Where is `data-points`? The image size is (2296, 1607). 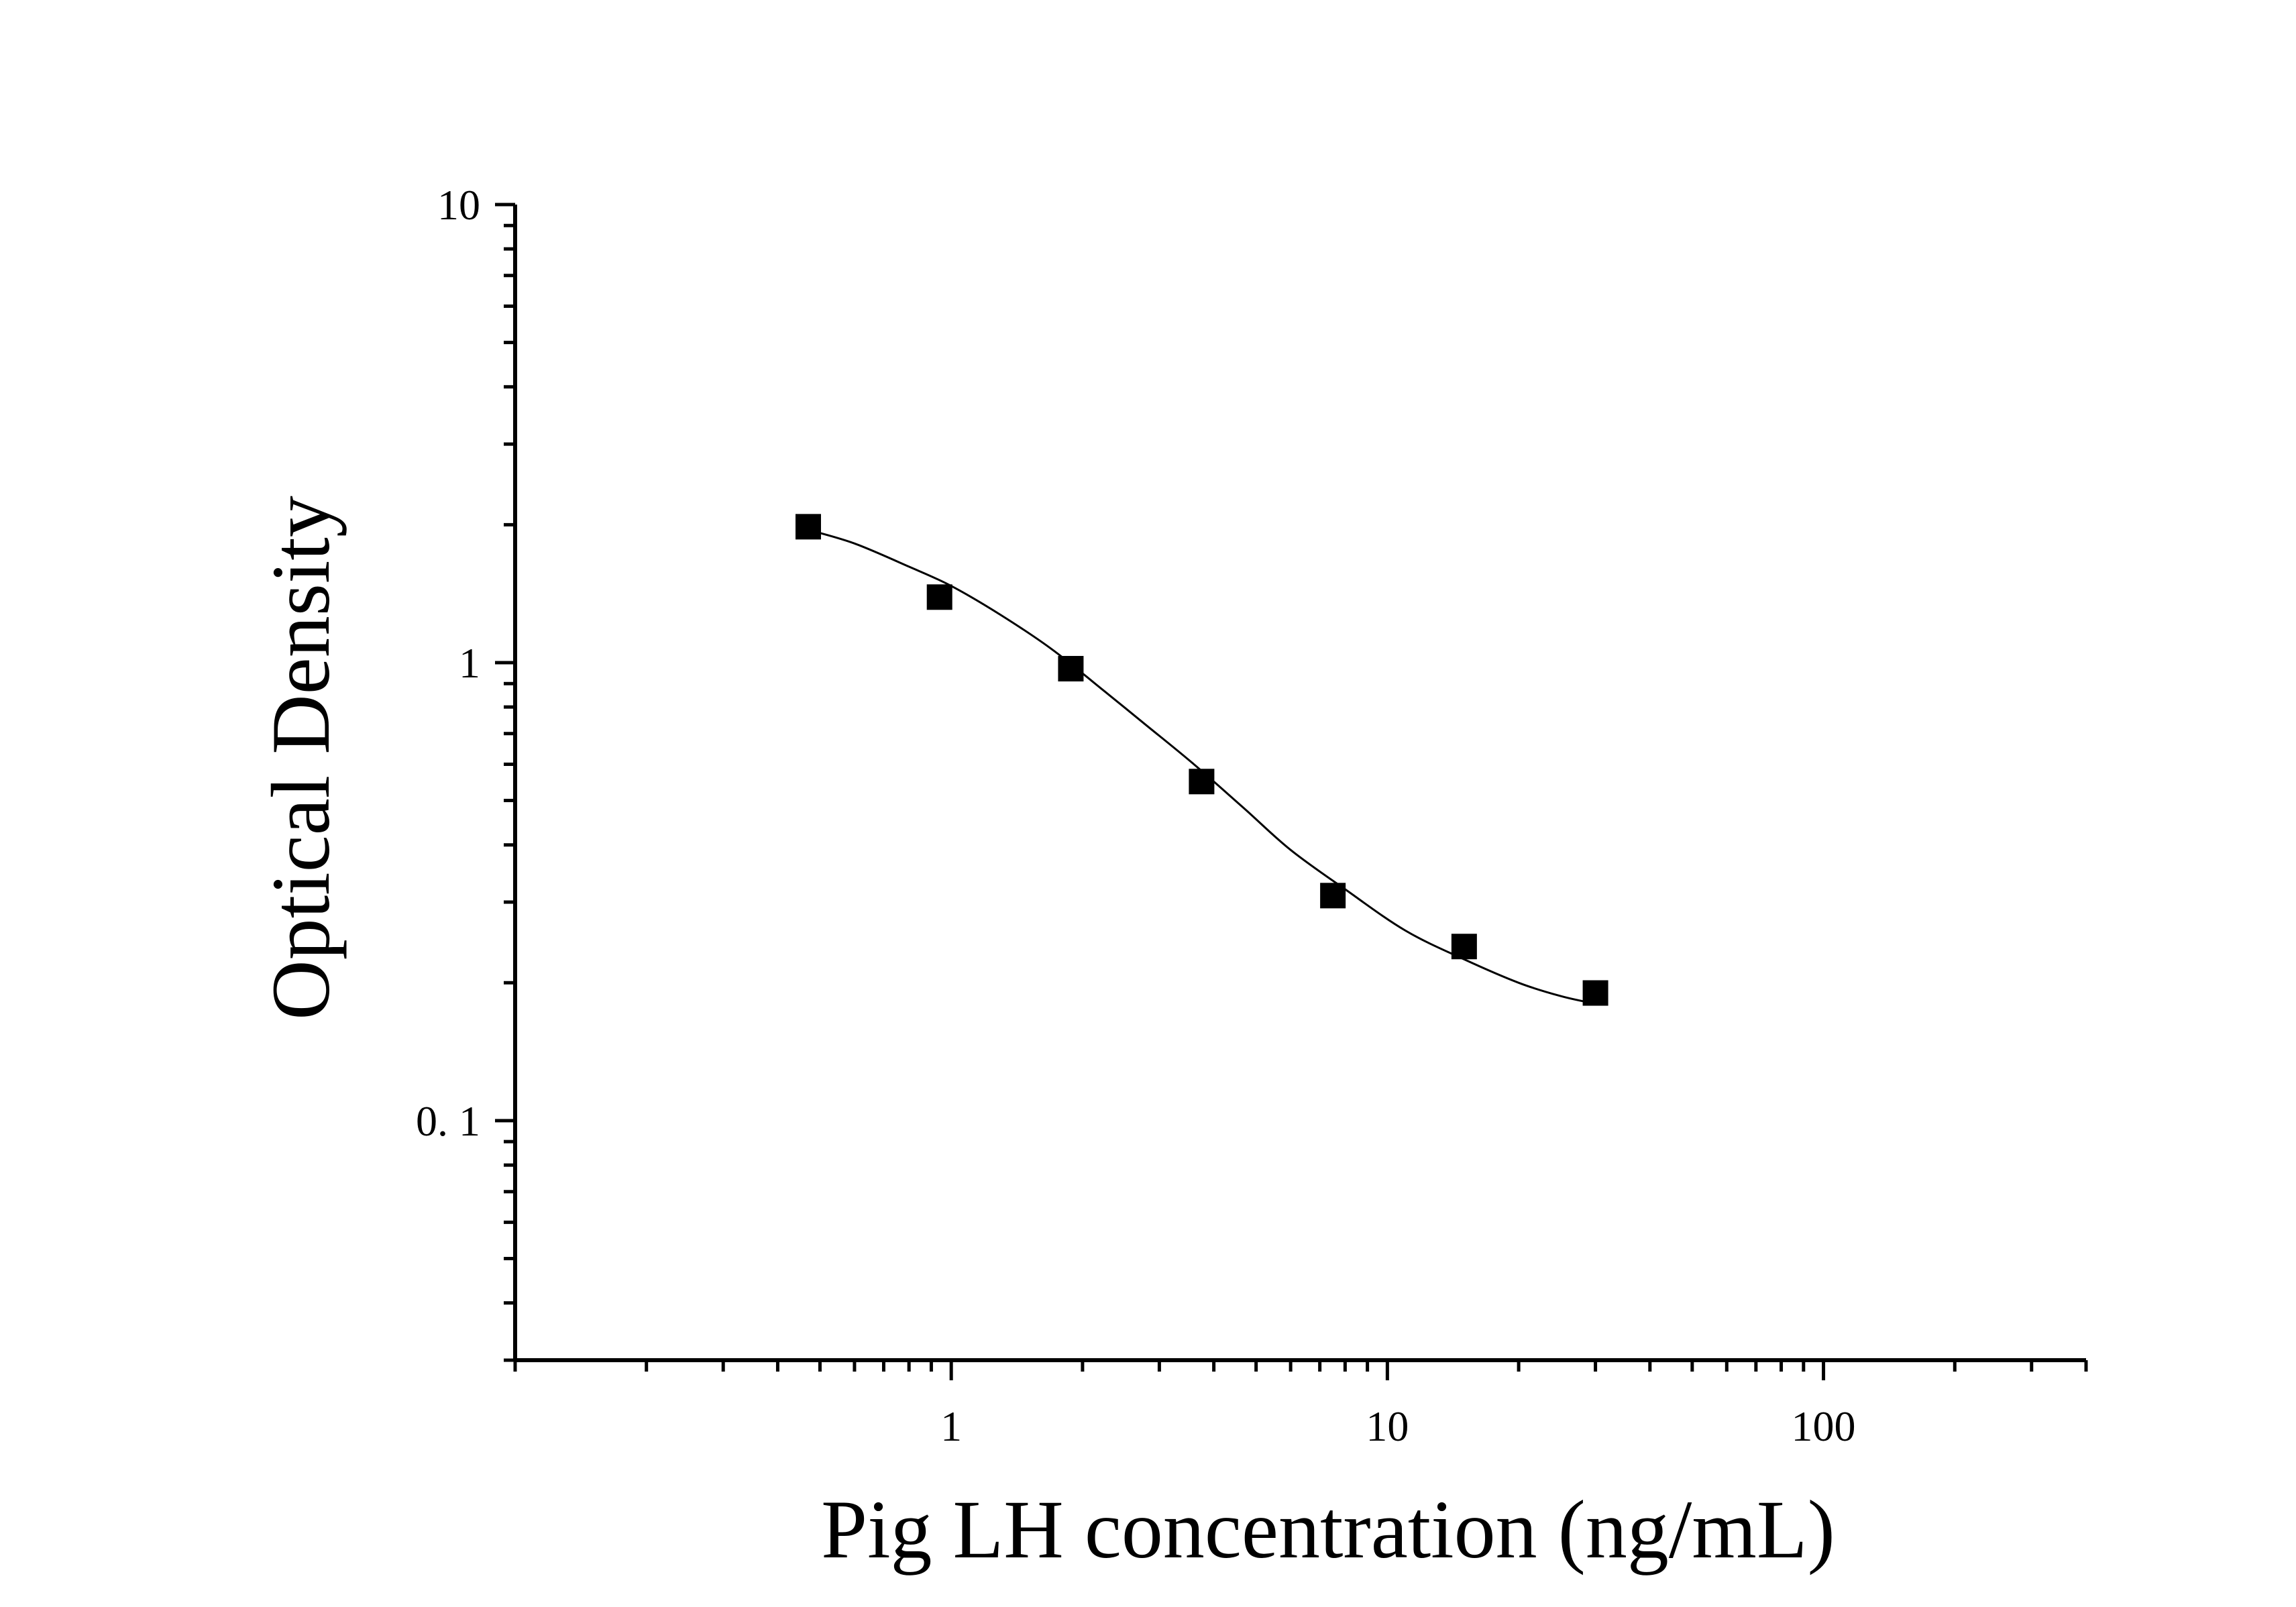 data-points is located at coordinates (1201, 760).